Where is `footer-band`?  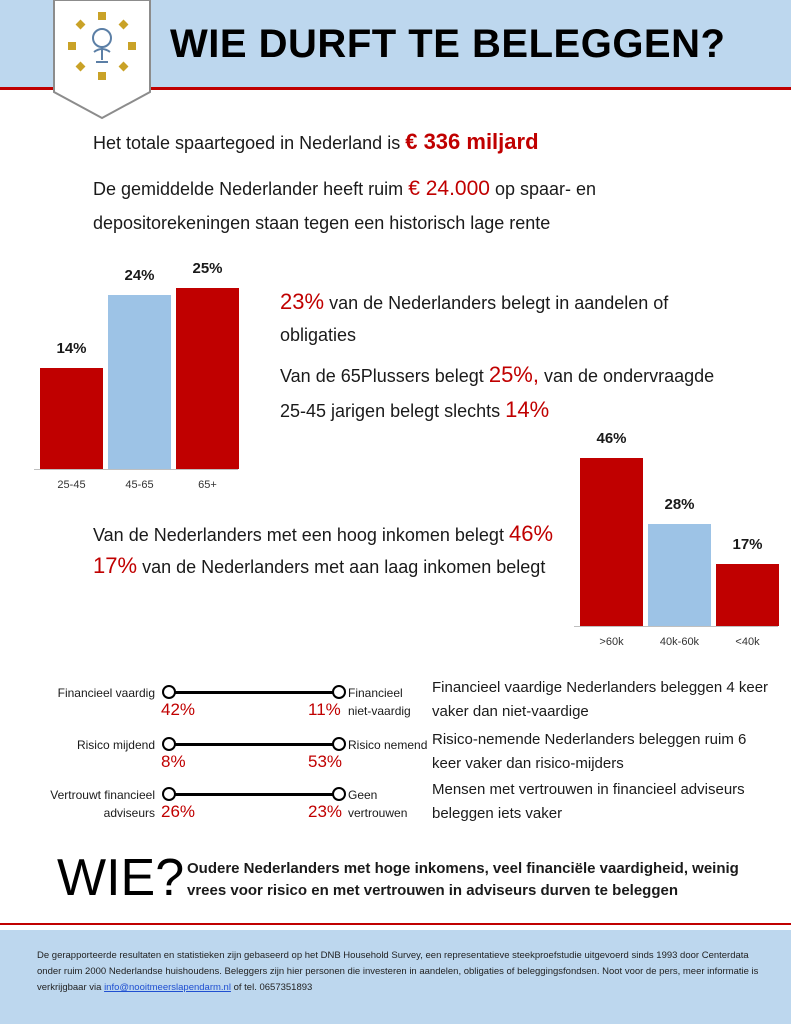
footer-band is located at coordinates (395, 977).